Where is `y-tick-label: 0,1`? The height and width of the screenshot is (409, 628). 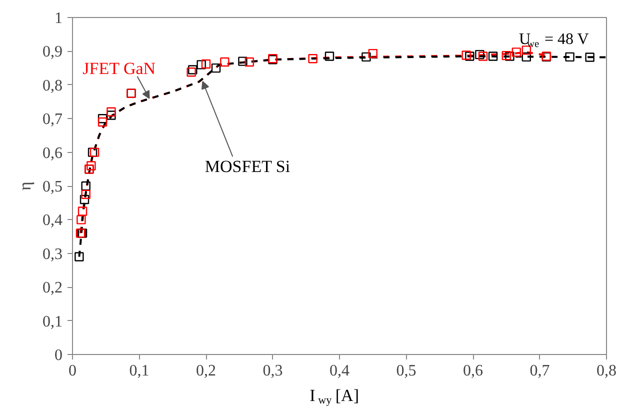 y-tick-label: 0,1 is located at coordinates (52, 321).